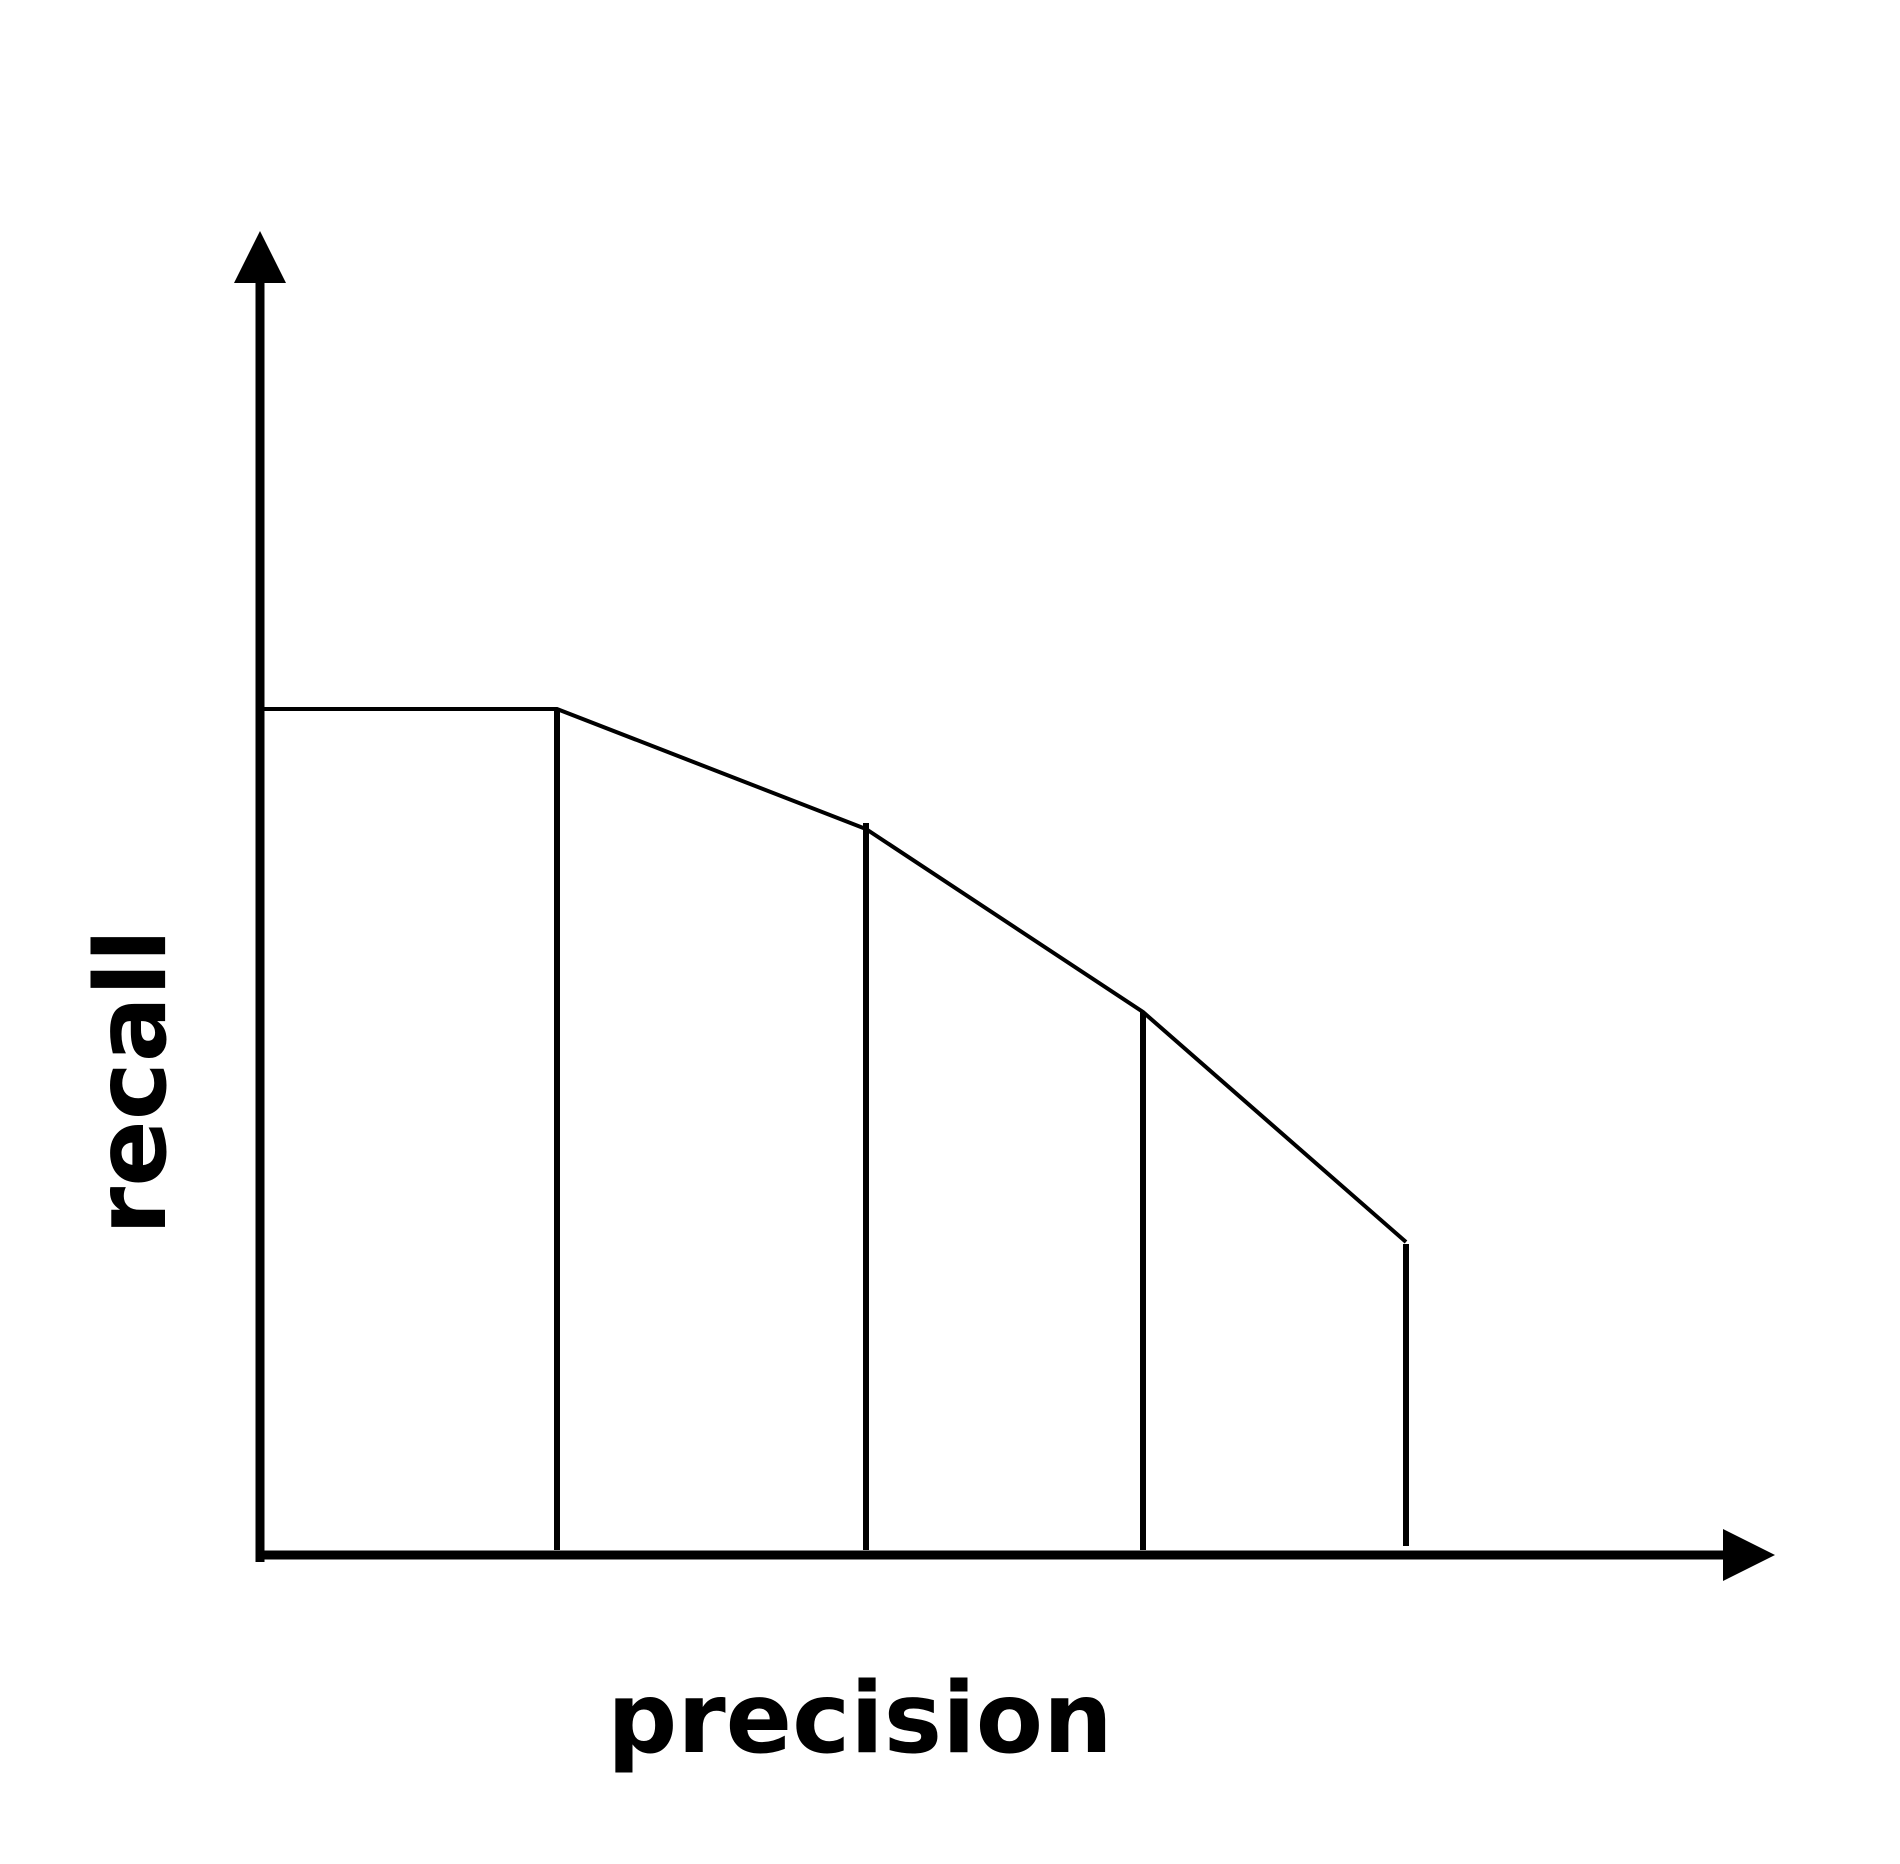 The image size is (1900, 1864). I want to click on x-axis-label: precision, so click(860, 1719).